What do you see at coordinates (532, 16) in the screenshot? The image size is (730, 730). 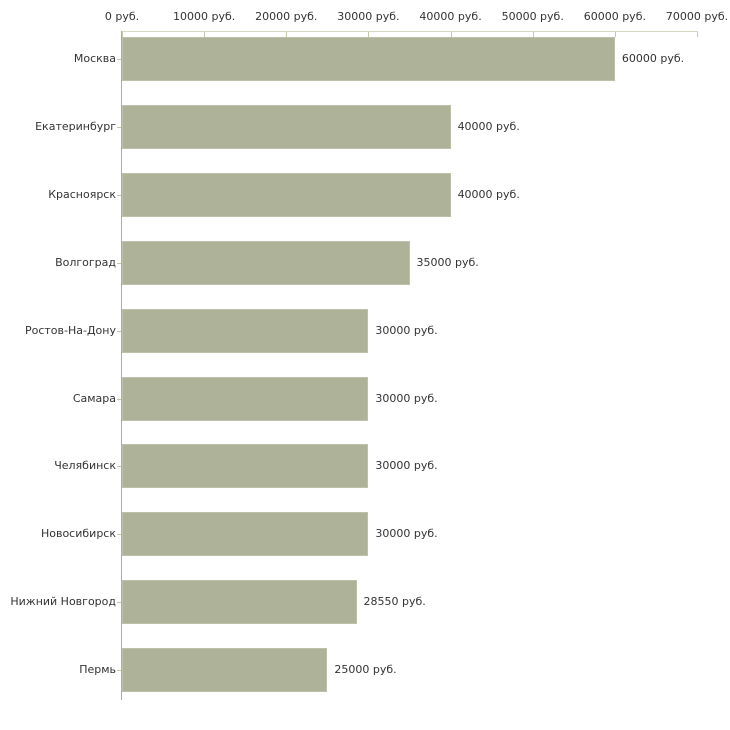 I see `x-tick-label: 50000 руб.` at bounding box center [532, 16].